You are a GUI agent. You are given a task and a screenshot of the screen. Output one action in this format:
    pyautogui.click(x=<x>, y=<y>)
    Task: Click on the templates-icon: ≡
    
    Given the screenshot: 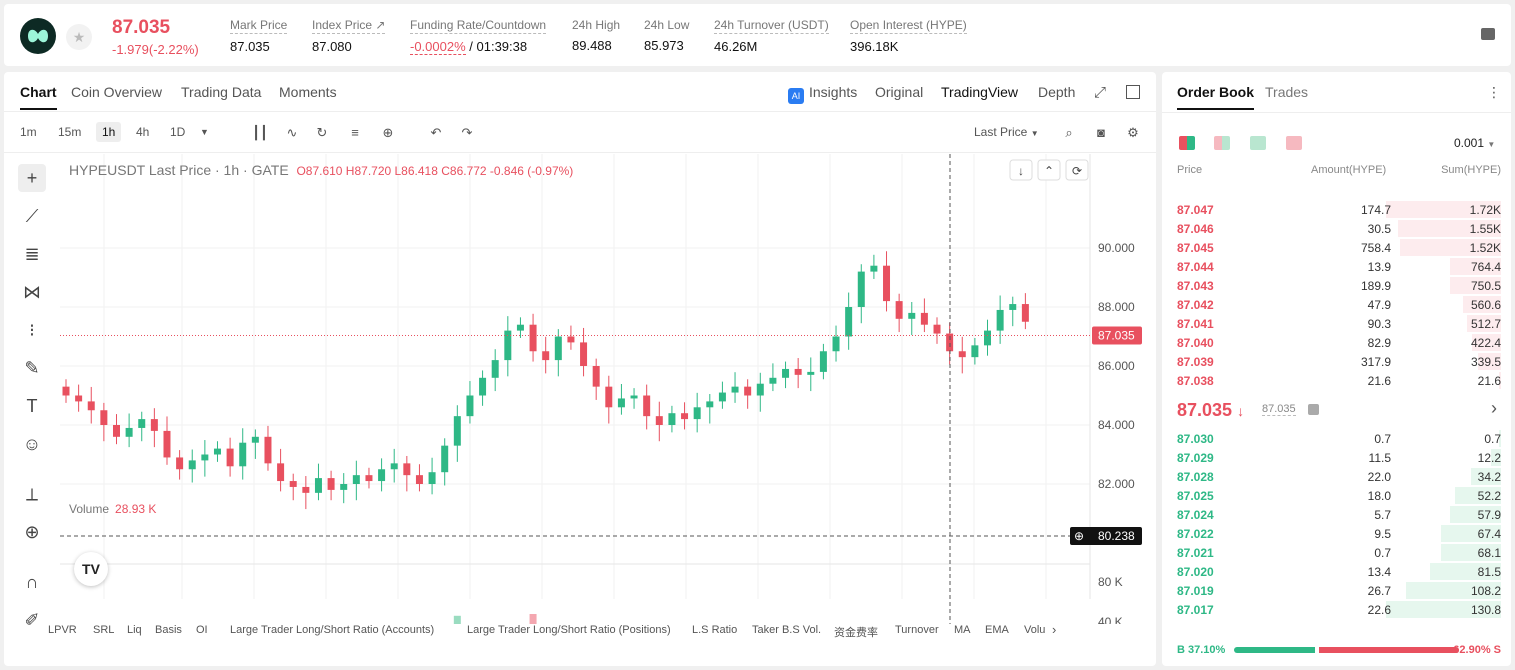 What is the action you would take?
    pyautogui.click(x=355, y=132)
    